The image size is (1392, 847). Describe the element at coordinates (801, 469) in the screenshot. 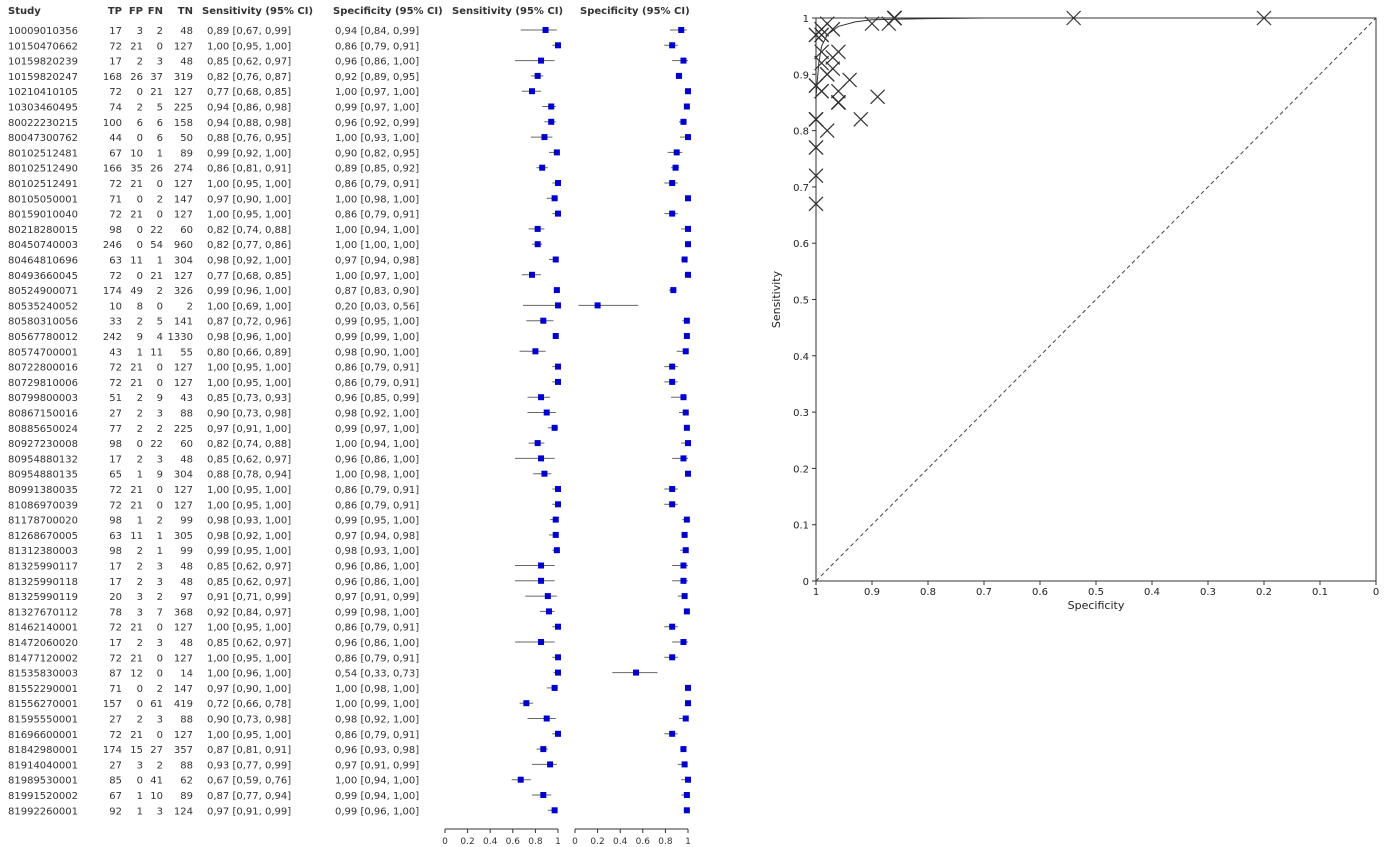

I see `y-tick-label: 0.2` at that location.